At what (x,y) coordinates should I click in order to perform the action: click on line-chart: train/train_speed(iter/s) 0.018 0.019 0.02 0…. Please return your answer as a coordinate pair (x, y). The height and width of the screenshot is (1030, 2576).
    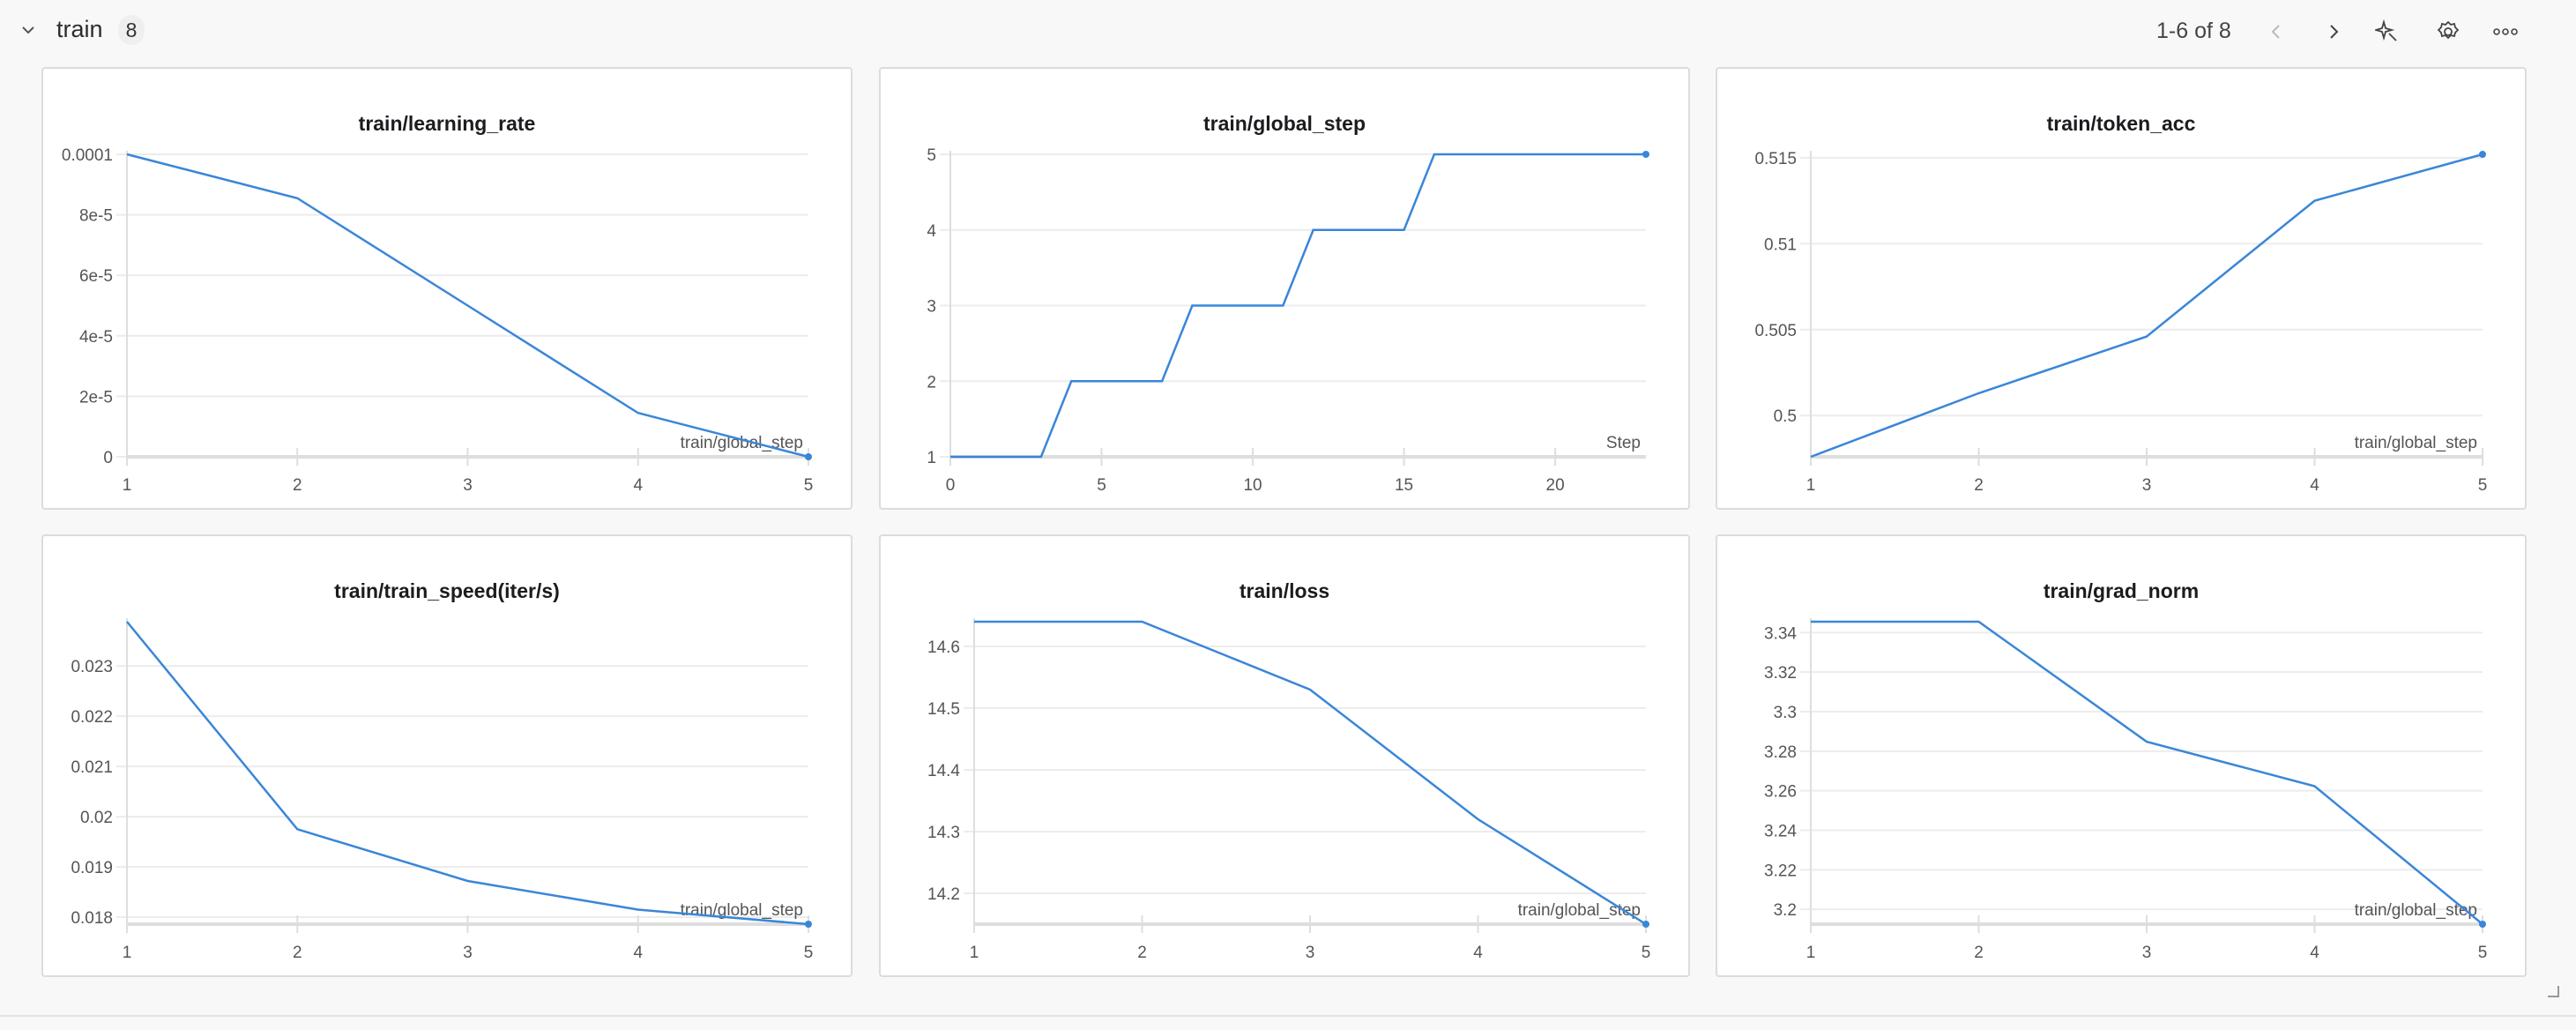
    Looking at the image, I should click on (442, 770).